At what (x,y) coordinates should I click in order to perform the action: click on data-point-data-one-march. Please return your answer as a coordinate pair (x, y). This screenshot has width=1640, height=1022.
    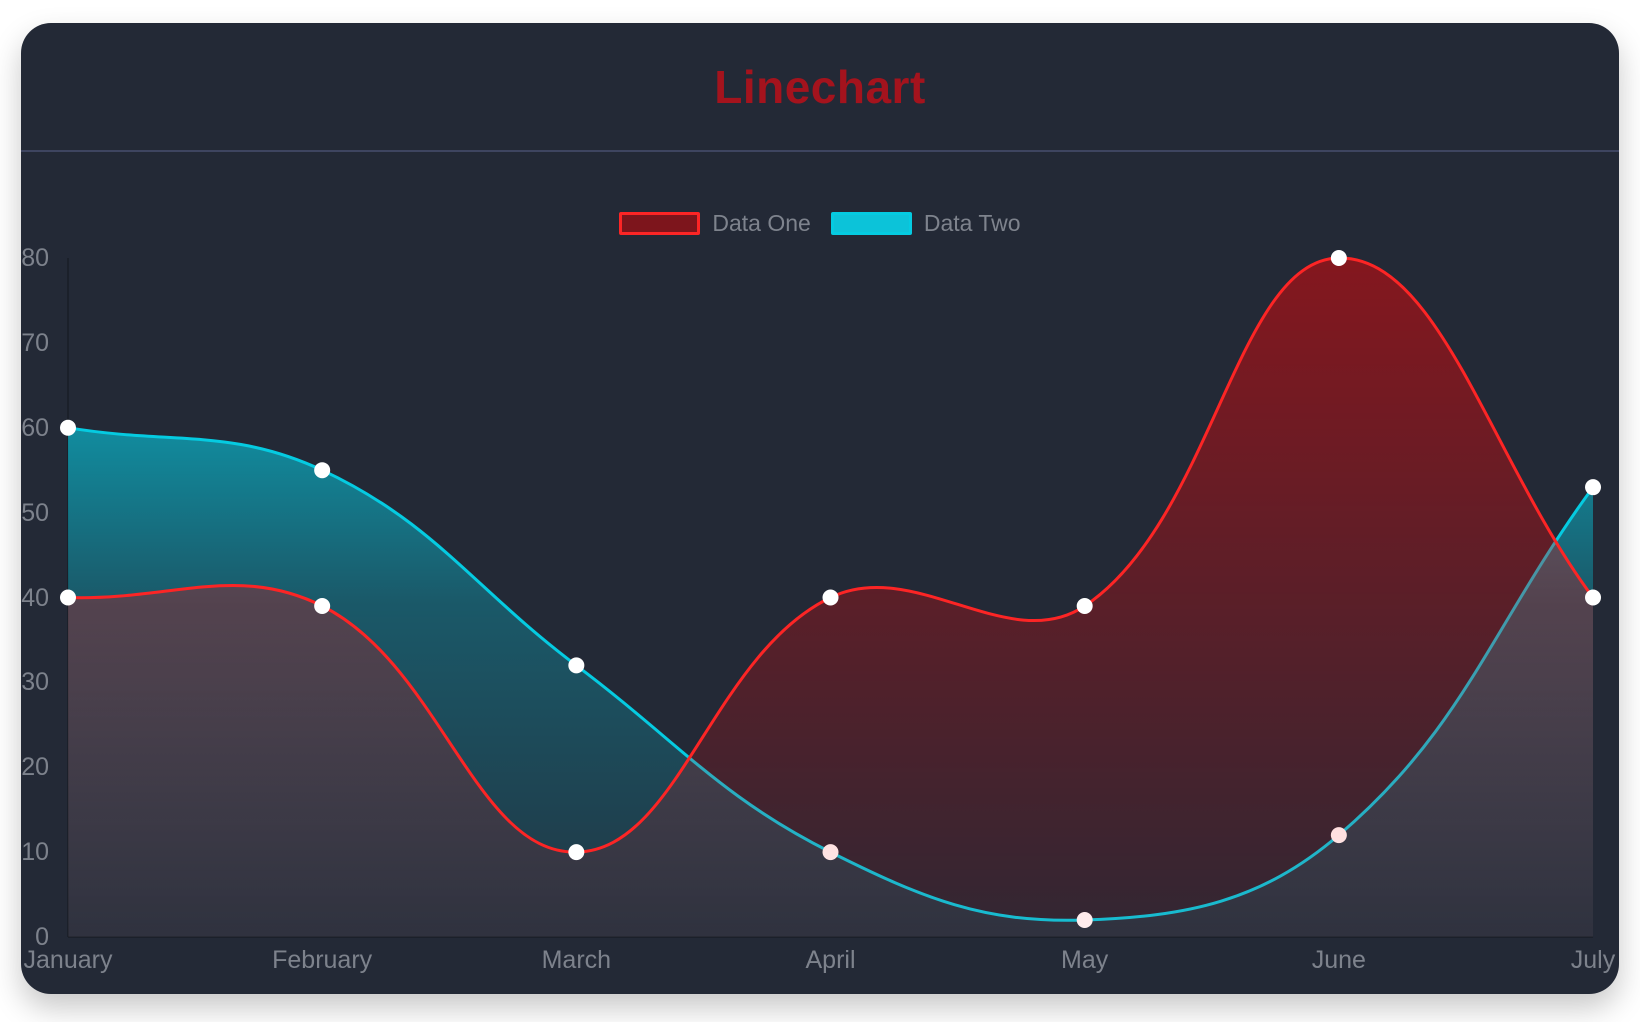
    Looking at the image, I should click on (576, 852).